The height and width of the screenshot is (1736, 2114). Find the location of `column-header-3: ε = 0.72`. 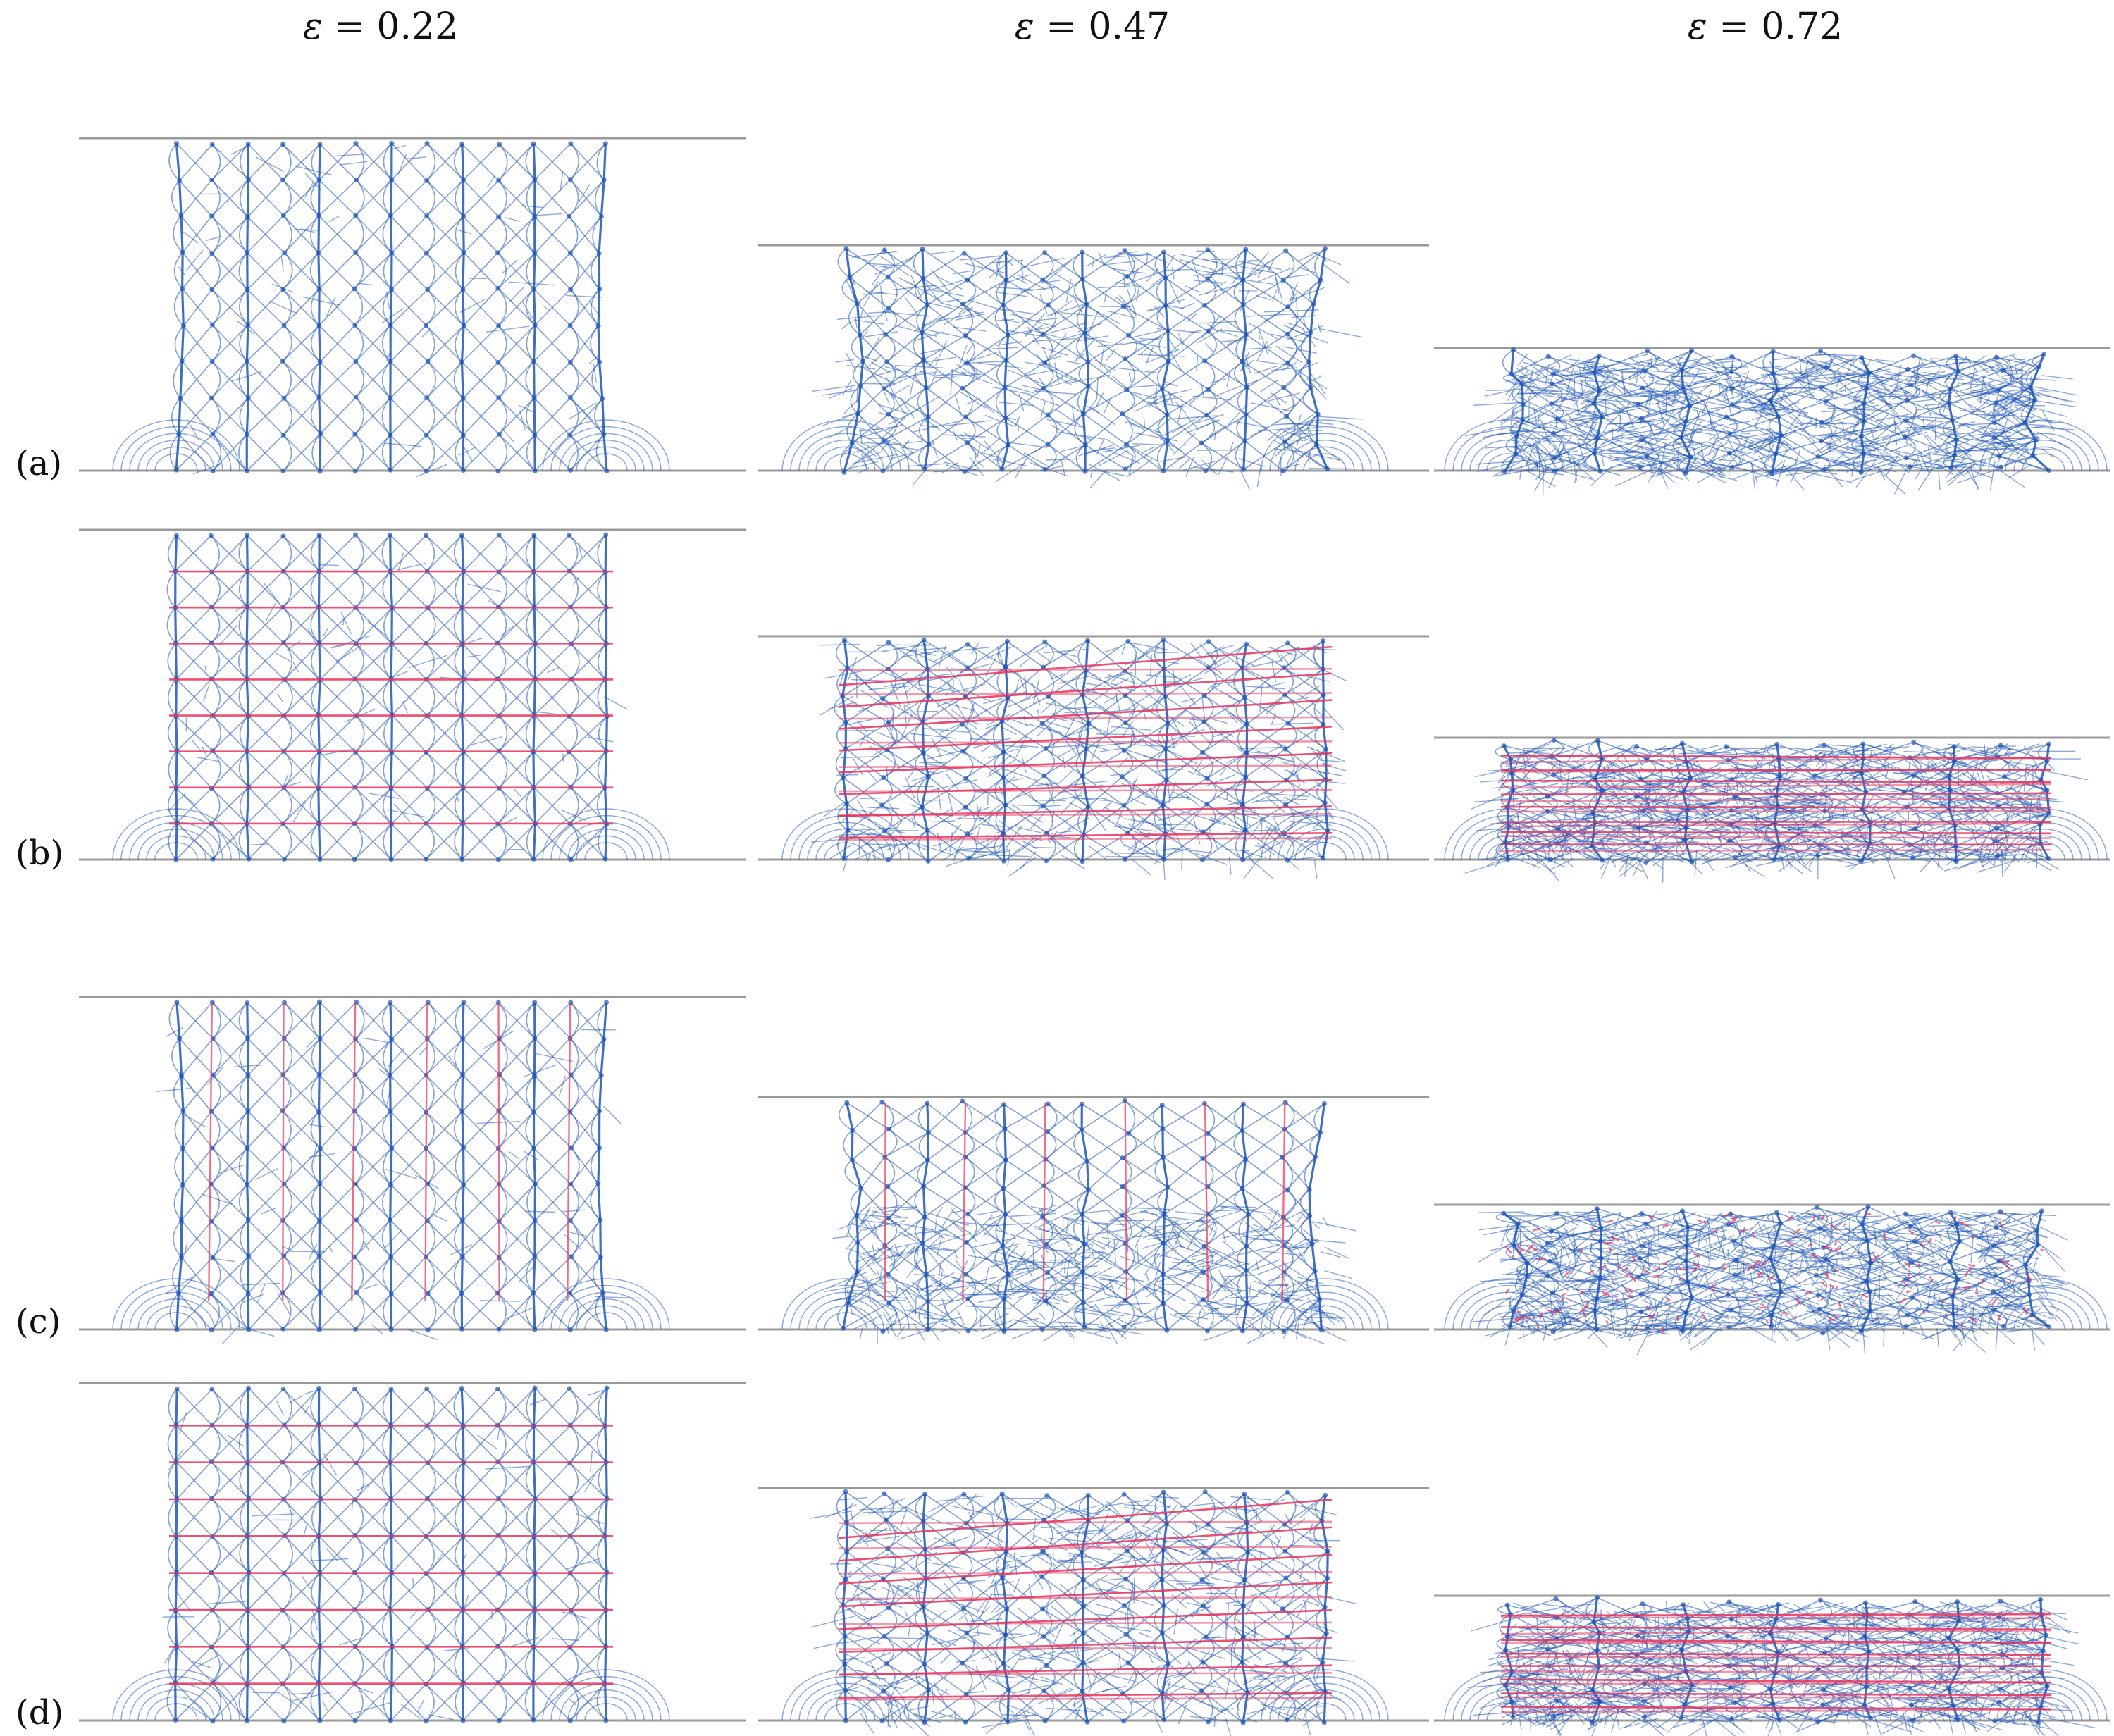

column-header-3: ε = 0.72 is located at coordinates (1765, 27).